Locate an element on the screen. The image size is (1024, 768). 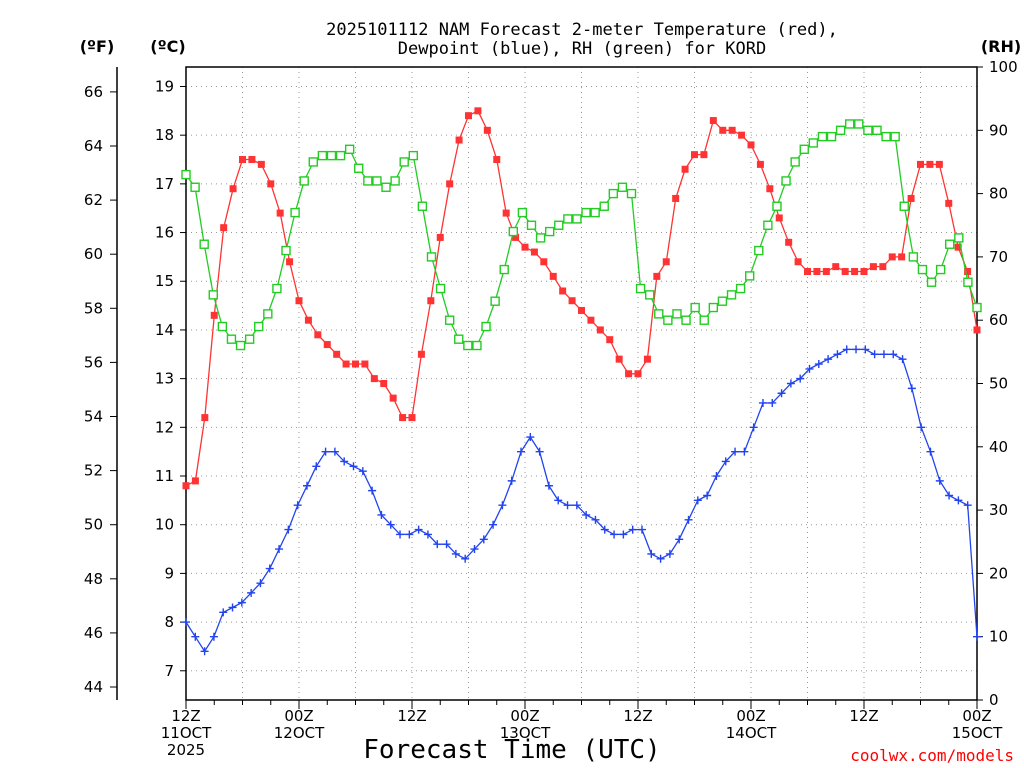
rh-tick-label: 100 is located at coordinates (1003, 67).